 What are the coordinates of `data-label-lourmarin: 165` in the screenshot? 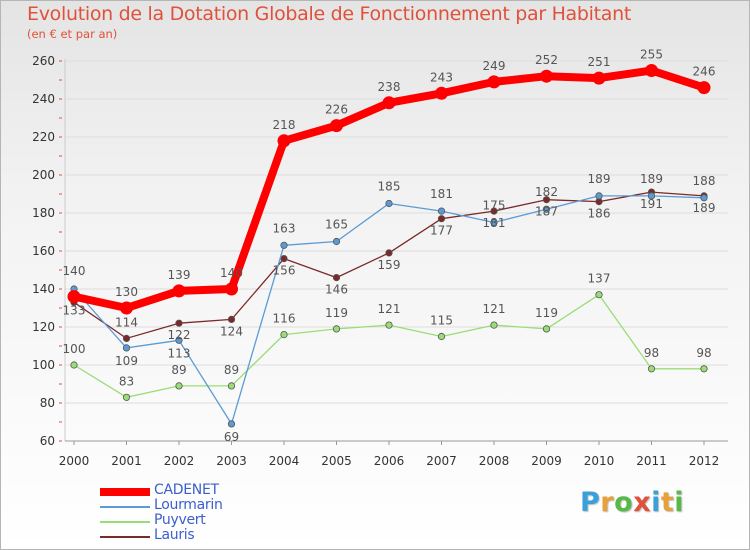 It's located at (336, 225).